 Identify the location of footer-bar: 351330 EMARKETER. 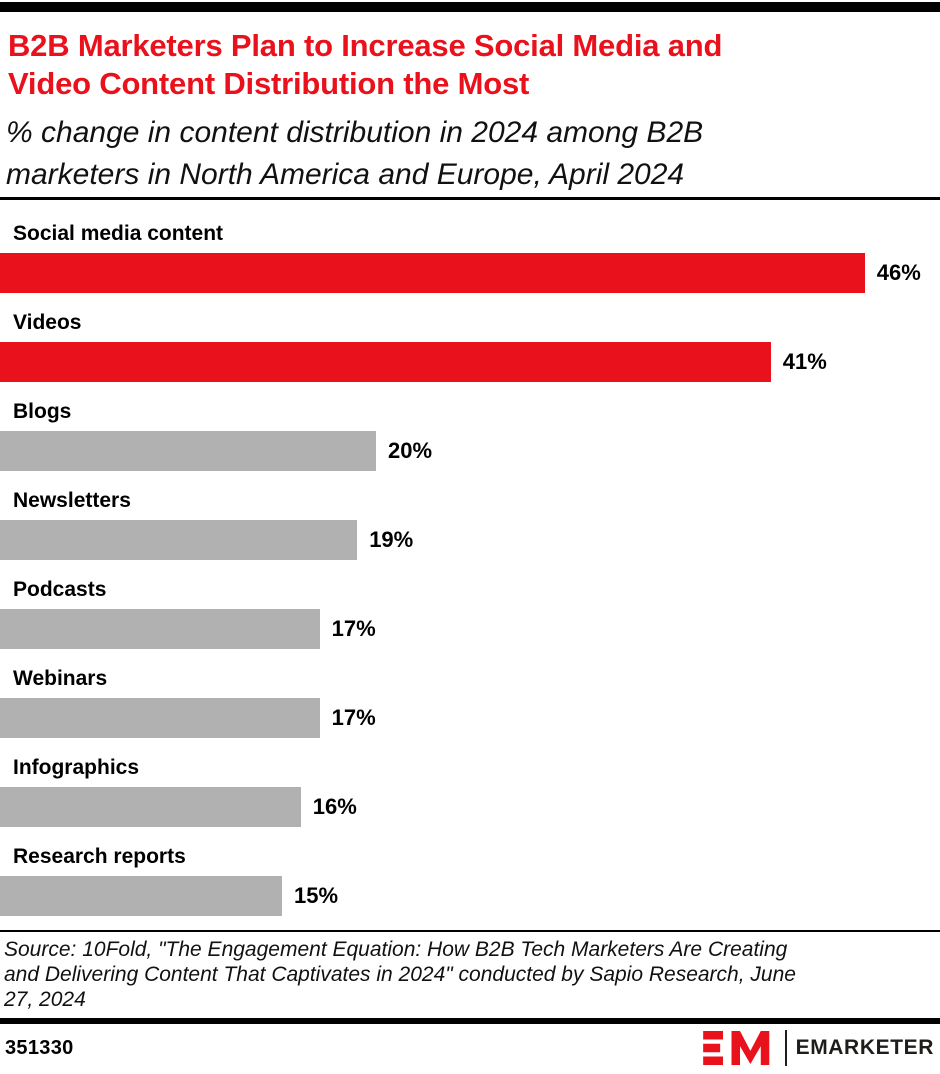
(470, 1048).